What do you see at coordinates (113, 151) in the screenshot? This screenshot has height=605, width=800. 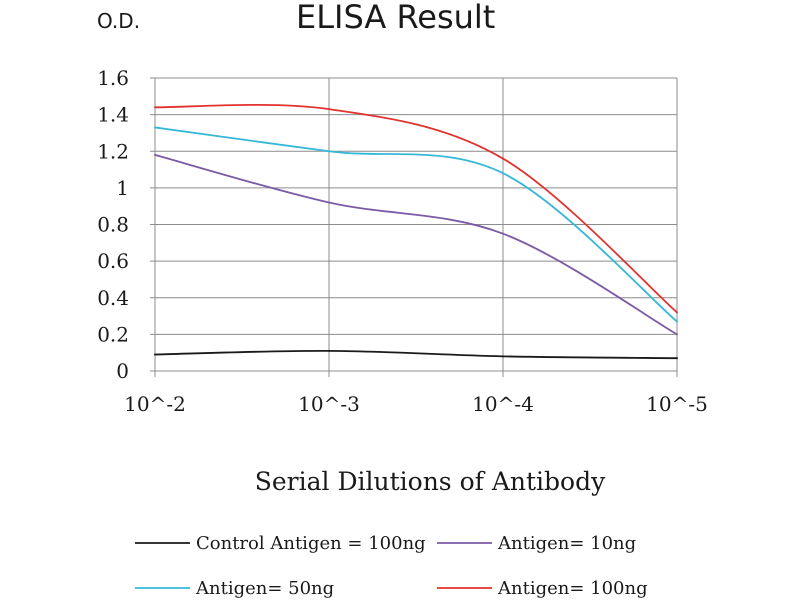 I see `y-tick-label: 1.2` at bounding box center [113, 151].